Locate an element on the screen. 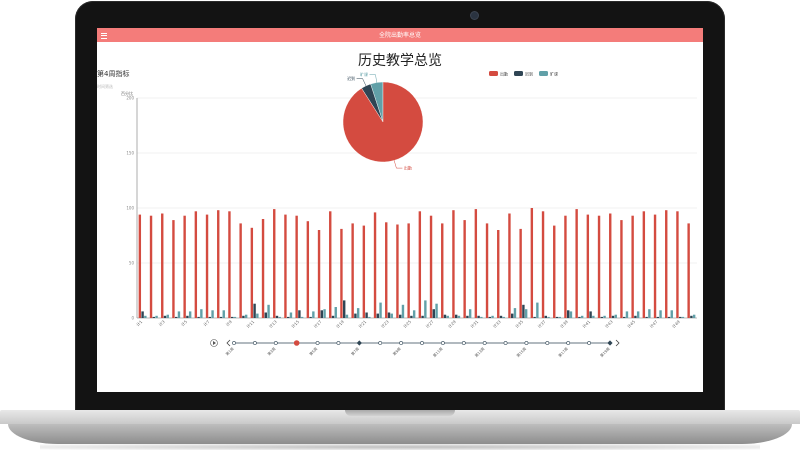  chevron-left-icon is located at coordinates (228, 343).